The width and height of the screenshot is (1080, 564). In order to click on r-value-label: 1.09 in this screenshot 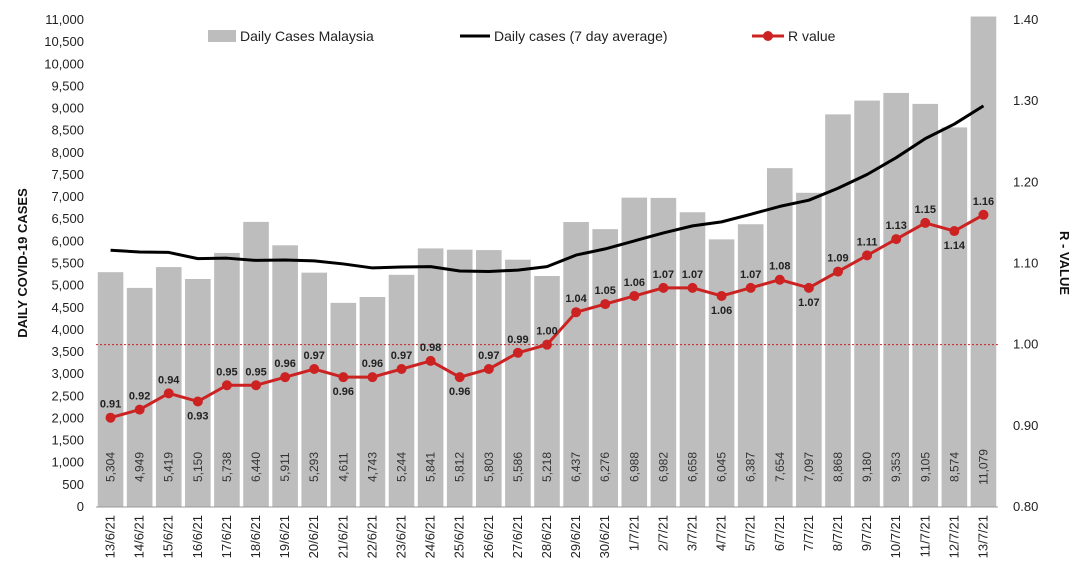, I will do `click(837, 259)`.